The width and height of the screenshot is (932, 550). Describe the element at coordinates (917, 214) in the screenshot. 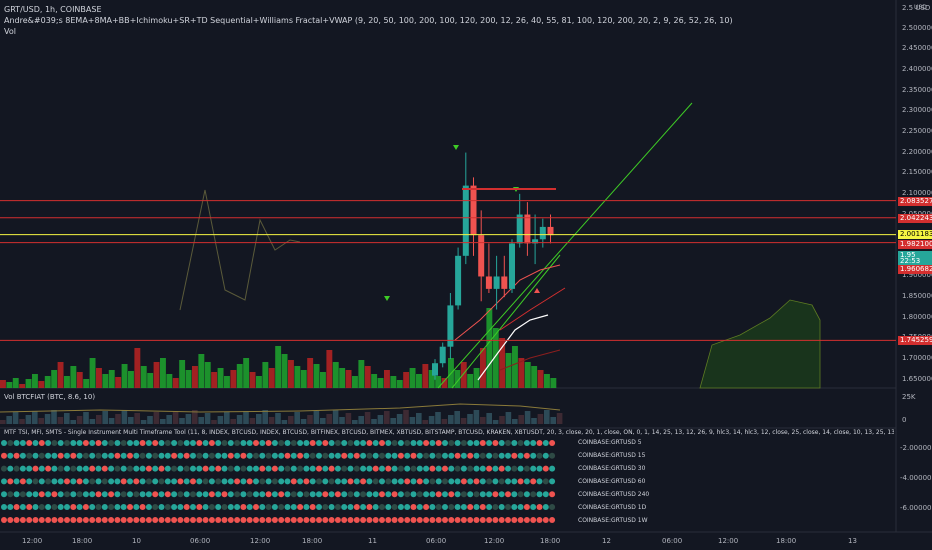

I see `price-axis-label: 2.0500000` at that location.